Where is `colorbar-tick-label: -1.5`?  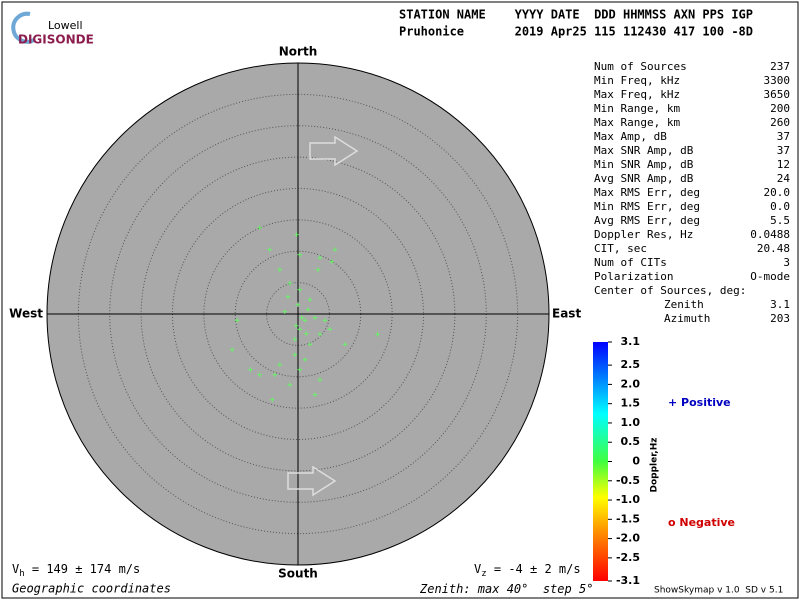 colorbar-tick-label: -1.5 is located at coordinates (628, 518).